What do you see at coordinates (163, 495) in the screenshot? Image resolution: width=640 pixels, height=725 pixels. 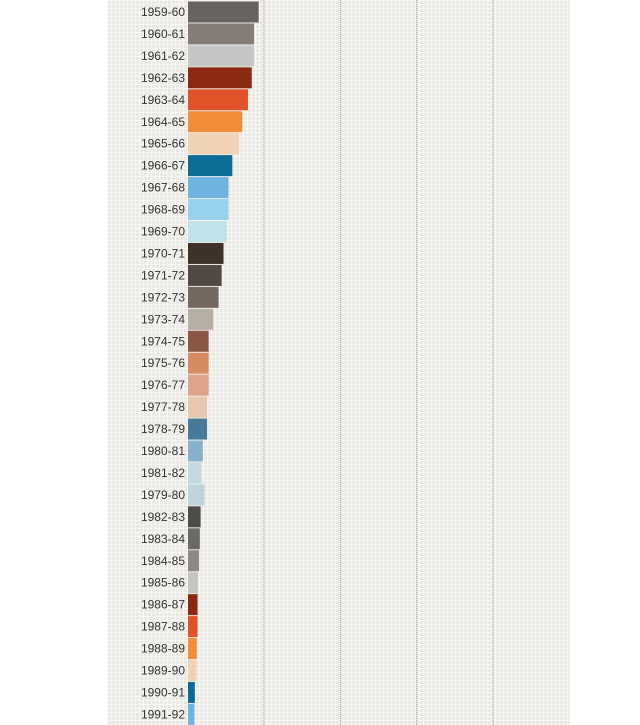 I see `category-label: 1979-80` at bounding box center [163, 495].